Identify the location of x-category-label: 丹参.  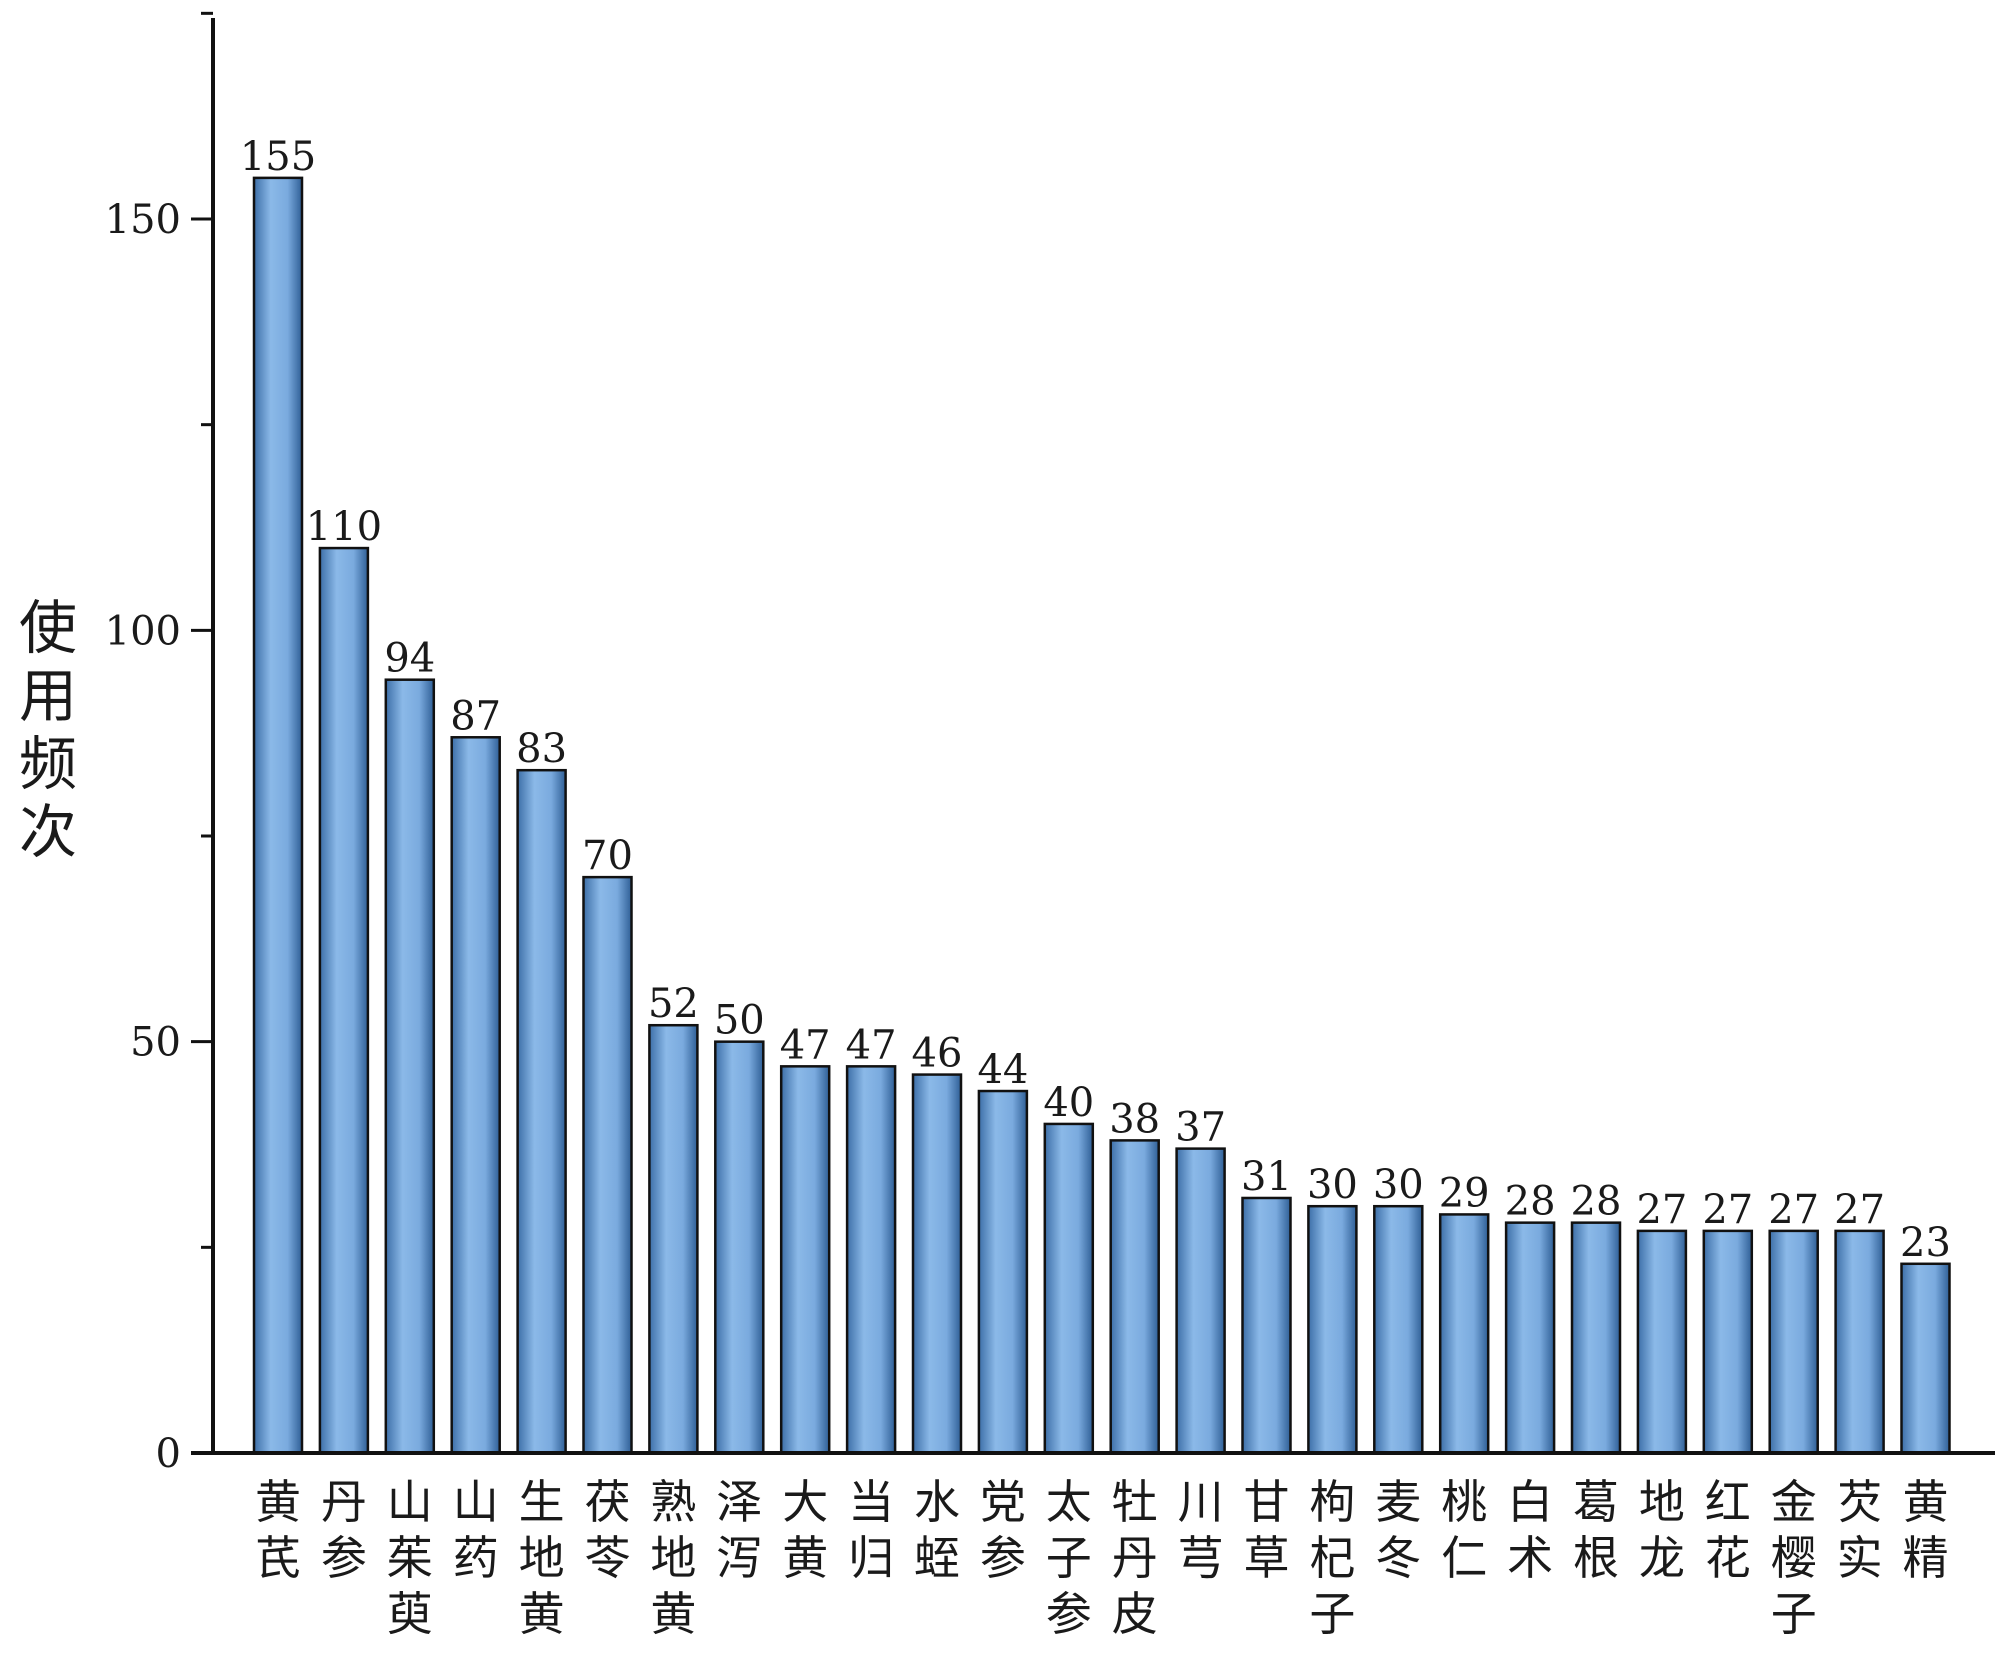
(344, 1530).